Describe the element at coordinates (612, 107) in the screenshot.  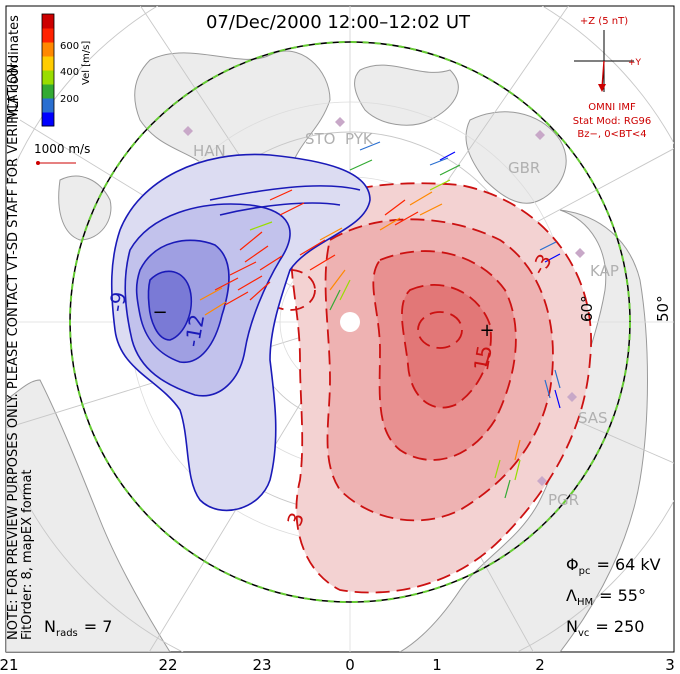
I see `imf-source: OMNI IMF` at that location.